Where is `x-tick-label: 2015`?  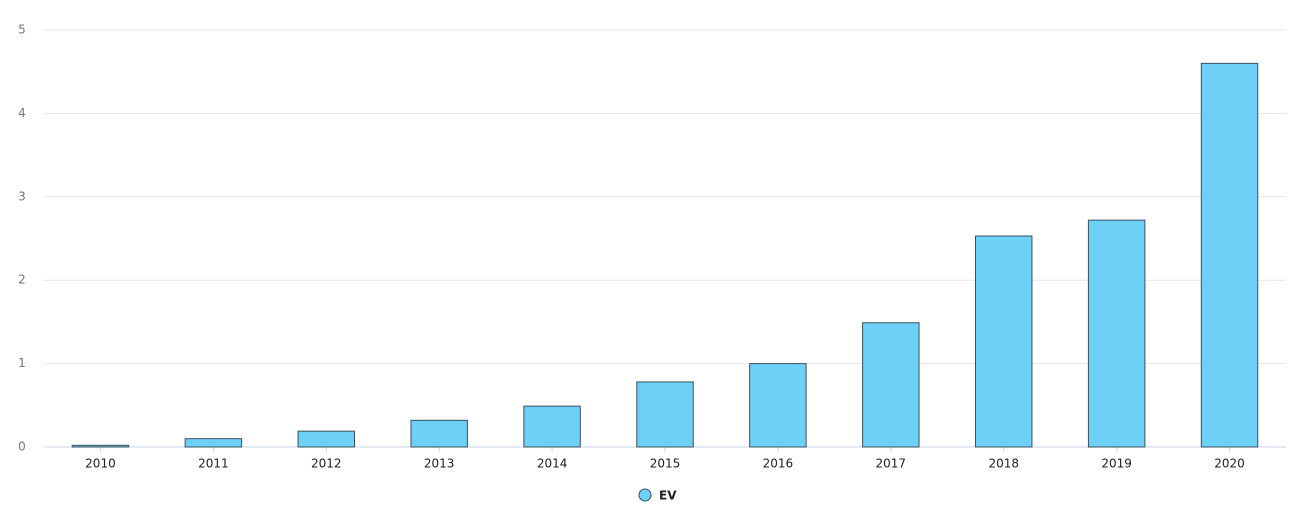
x-tick-label: 2015 is located at coordinates (665, 464).